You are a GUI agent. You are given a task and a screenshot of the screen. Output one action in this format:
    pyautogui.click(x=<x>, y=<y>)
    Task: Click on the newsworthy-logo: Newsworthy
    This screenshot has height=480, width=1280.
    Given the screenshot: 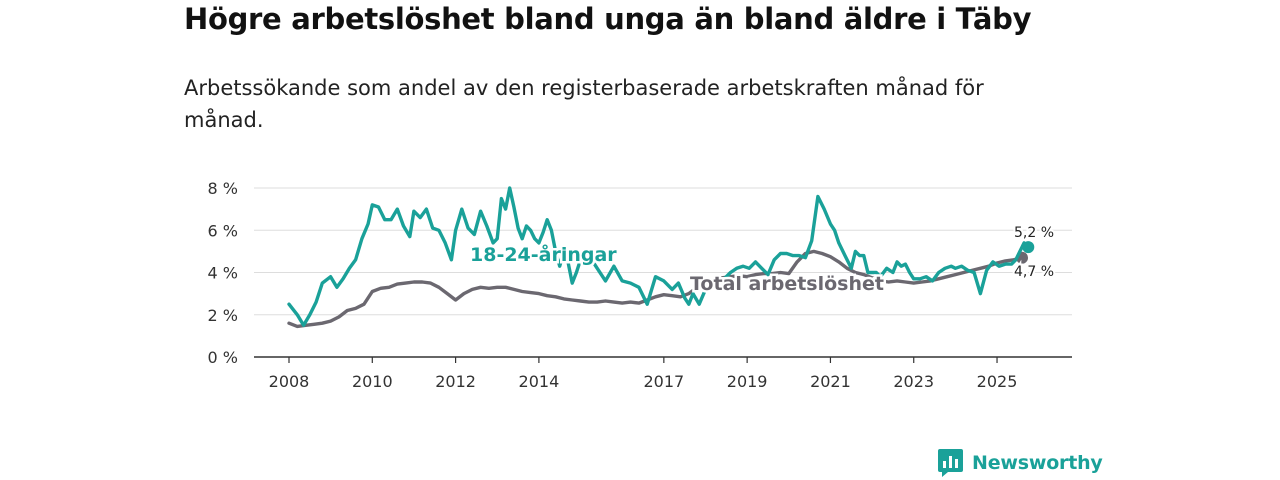 What is the action you would take?
    pyautogui.click(x=1020, y=463)
    